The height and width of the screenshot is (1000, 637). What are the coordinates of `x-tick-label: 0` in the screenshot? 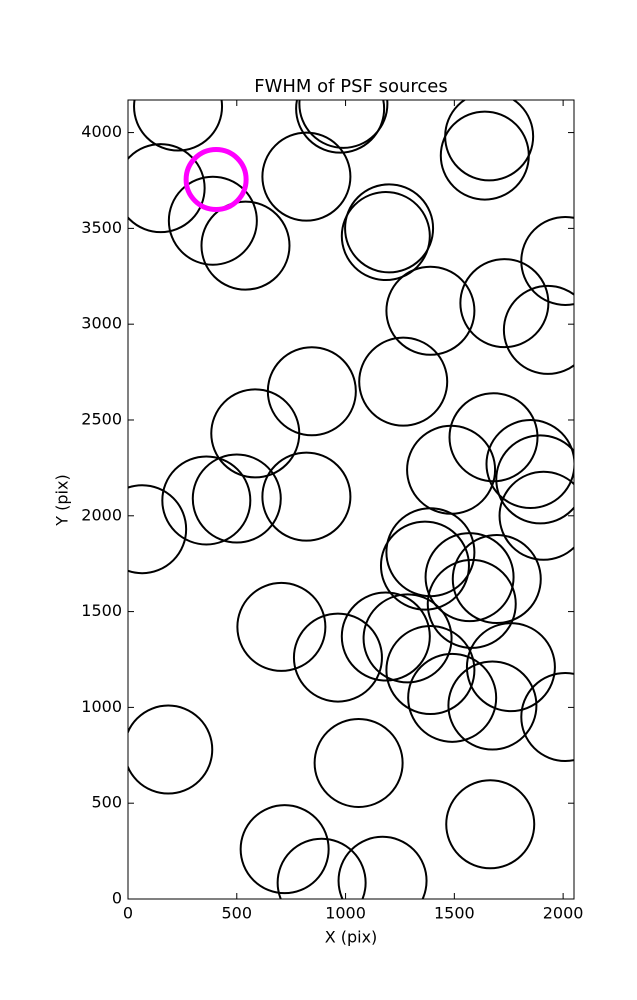 It's located at (128, 913).